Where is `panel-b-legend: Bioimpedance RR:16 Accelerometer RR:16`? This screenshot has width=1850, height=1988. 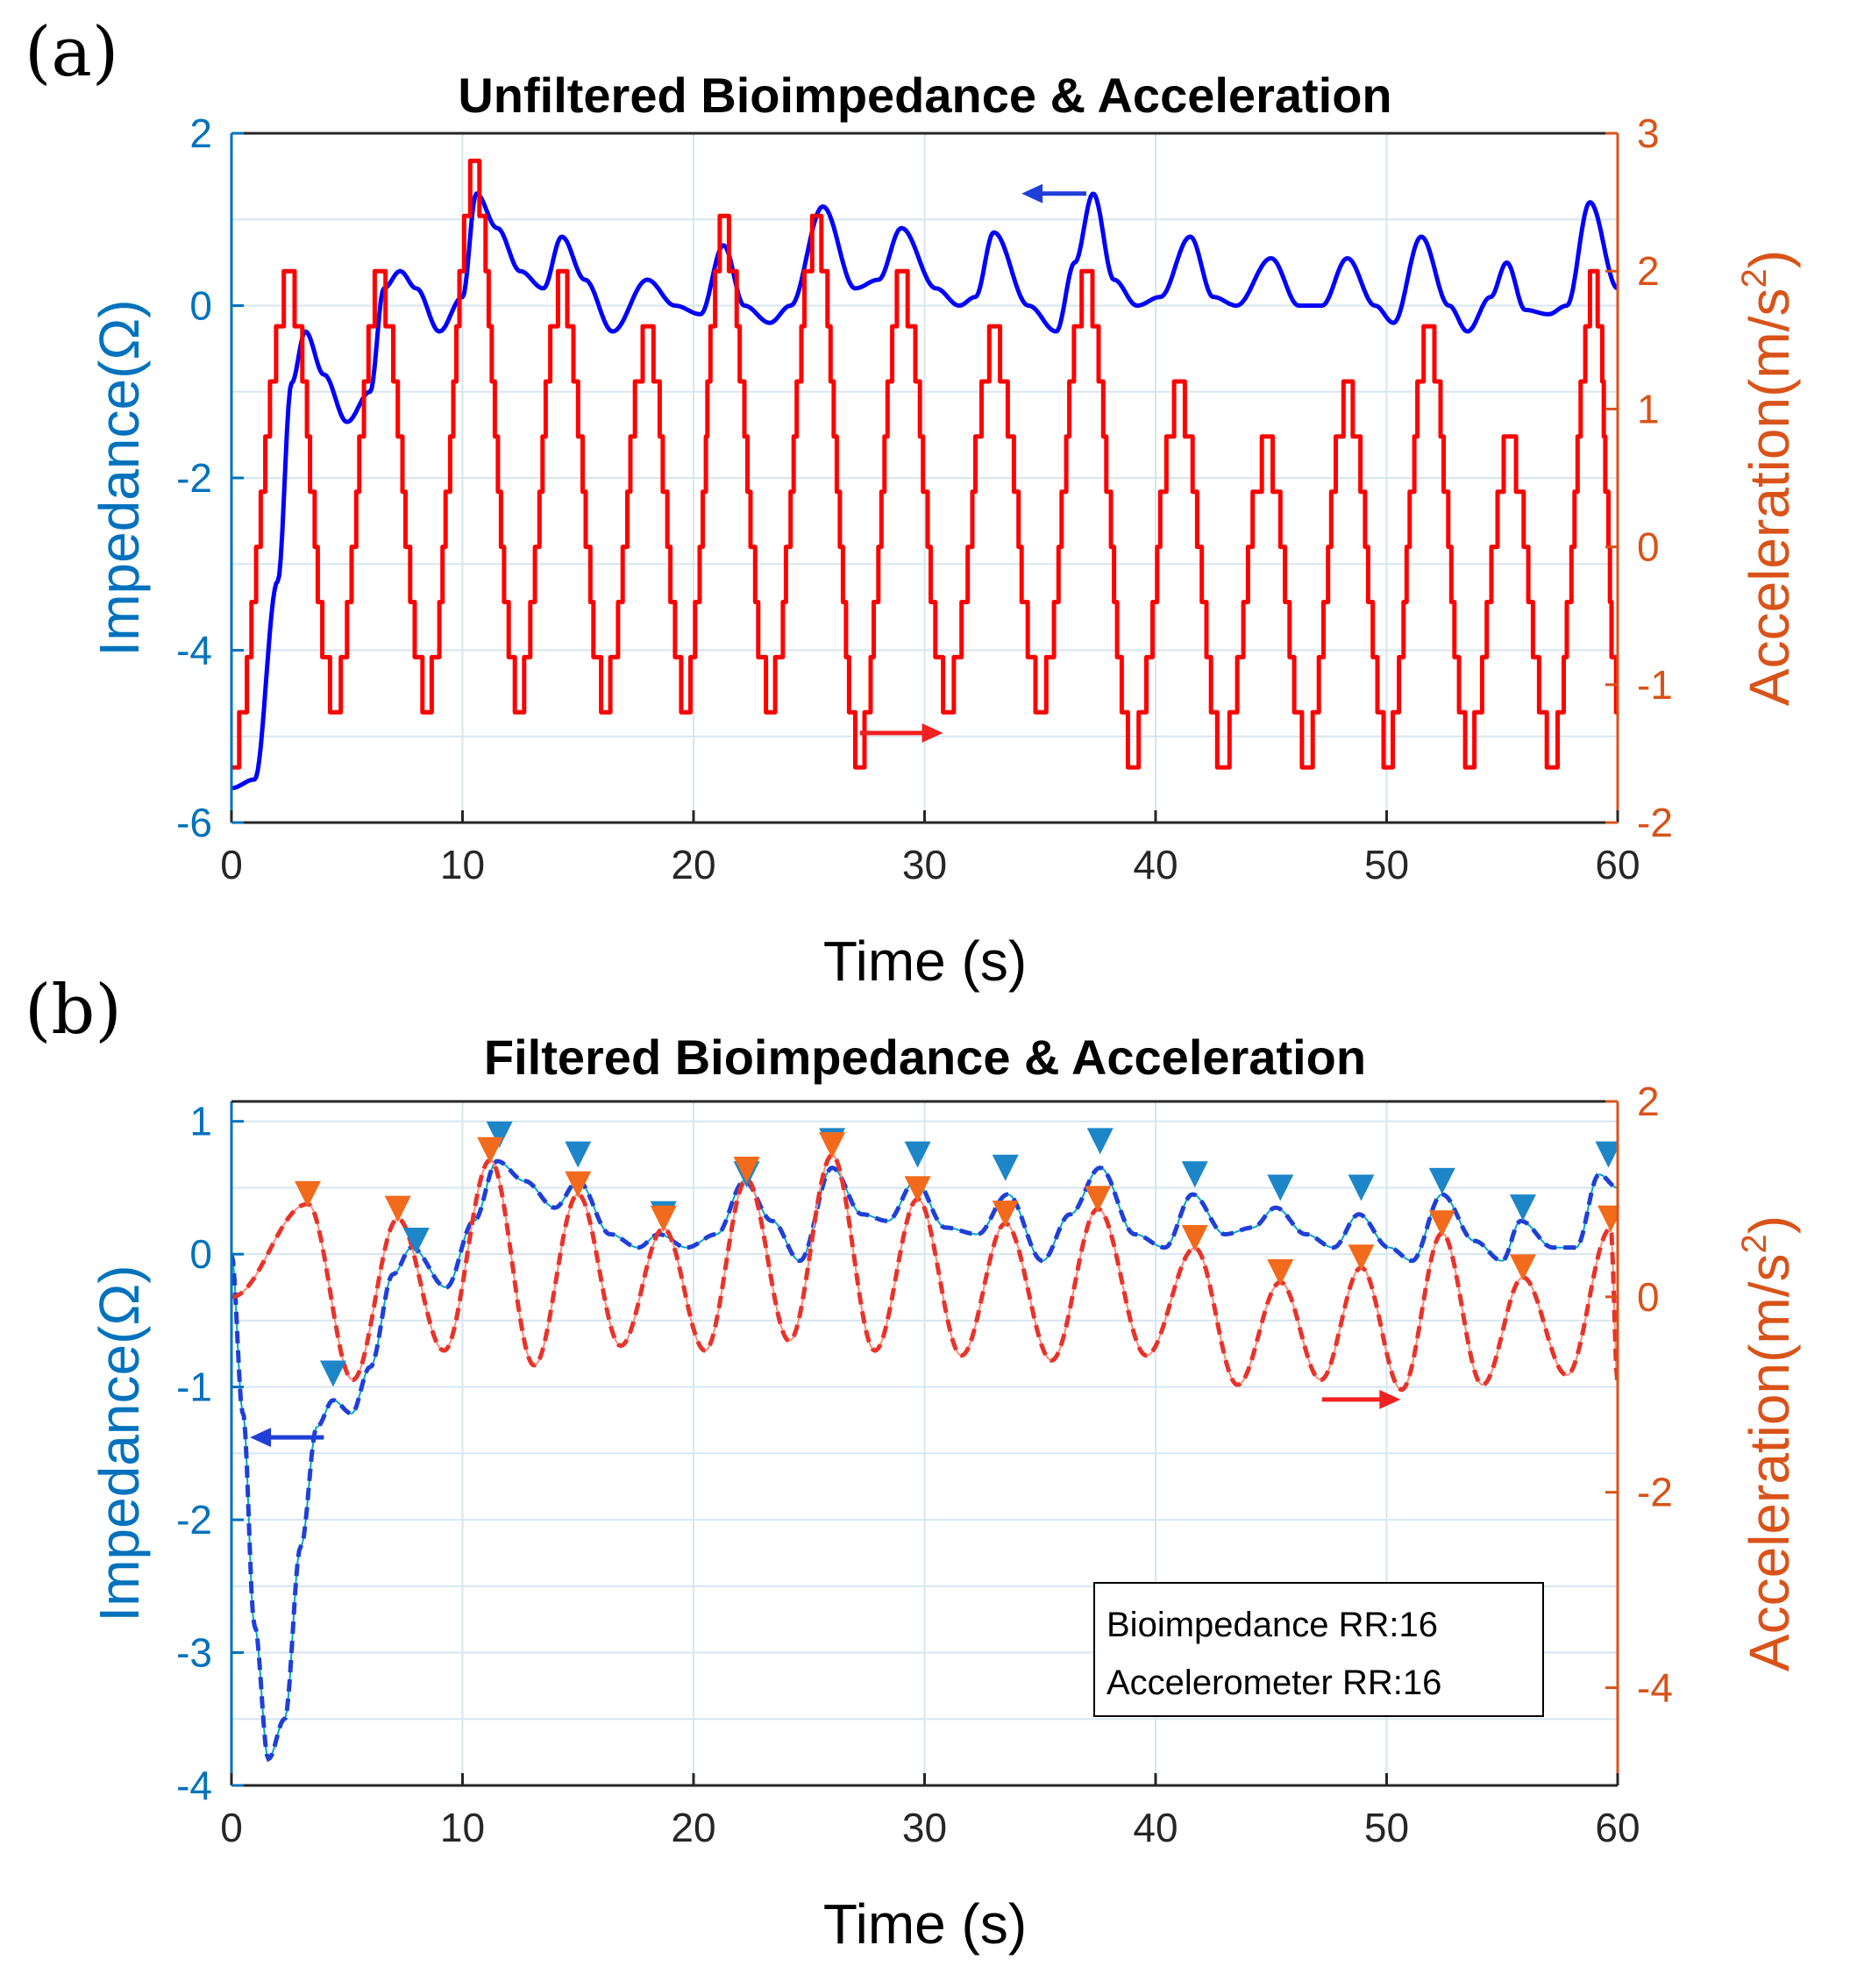
panel-b-legend: Bioimpedance RR:16 Accelerometer RR:16 is located at coordinates (1318, 1649).